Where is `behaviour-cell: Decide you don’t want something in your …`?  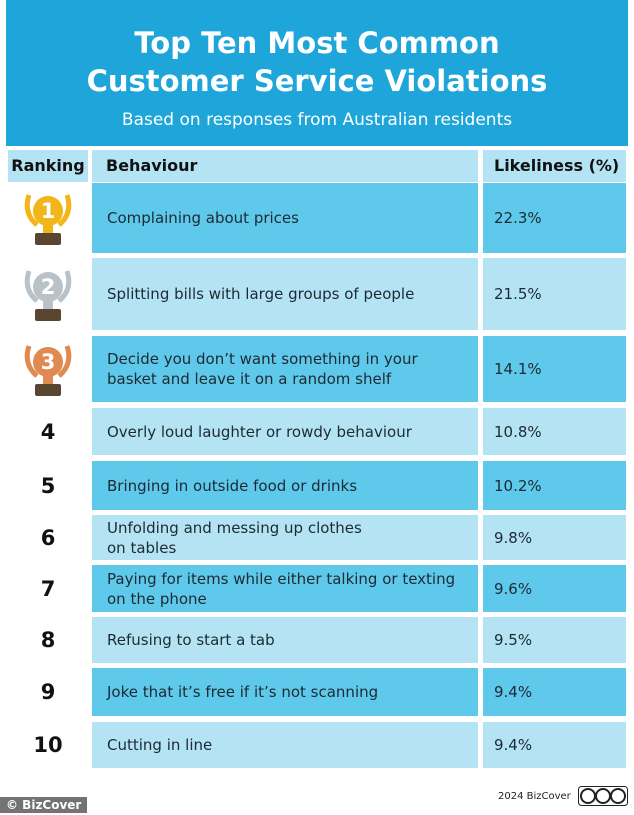
behaviour-cell: Decide you don’t want something in your … is located at coordinates (285, 369).